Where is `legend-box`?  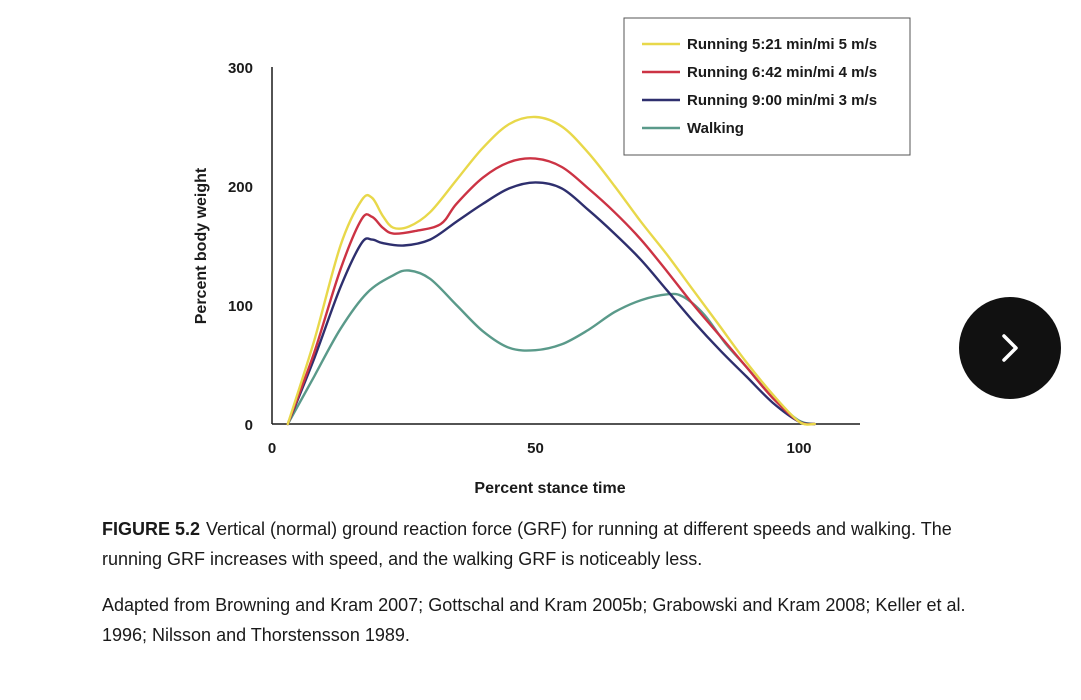
legend-box is located at coordinates (767, 86).